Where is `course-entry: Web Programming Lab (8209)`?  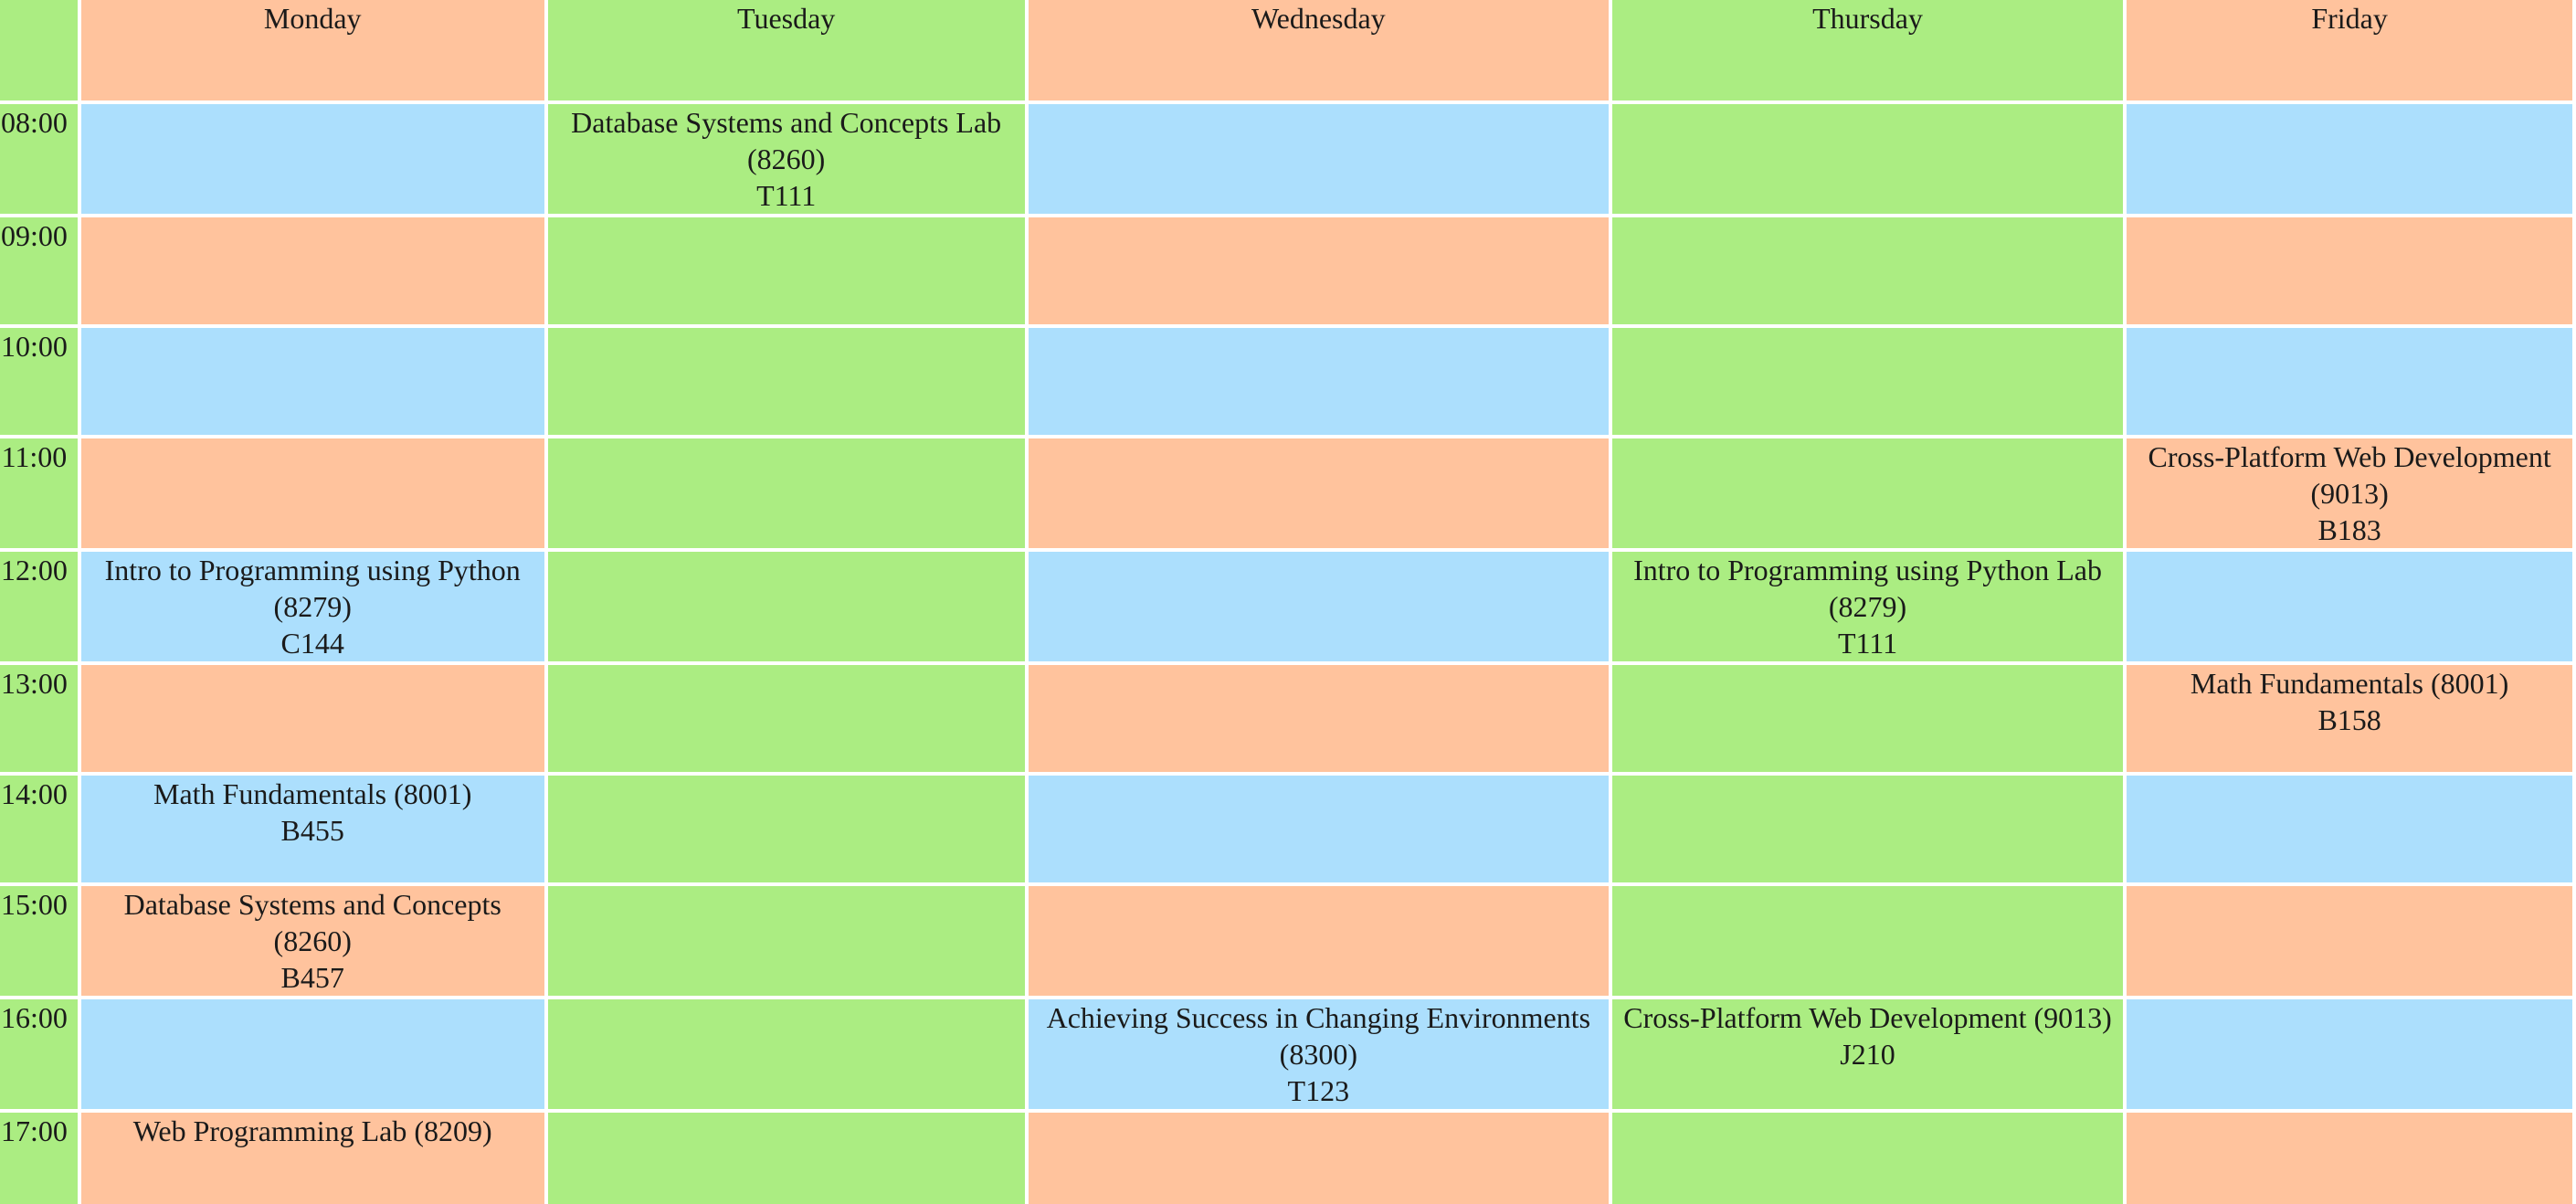 course-entry: Web Programming Lab (8209) is located at coordinates (312, 1131).